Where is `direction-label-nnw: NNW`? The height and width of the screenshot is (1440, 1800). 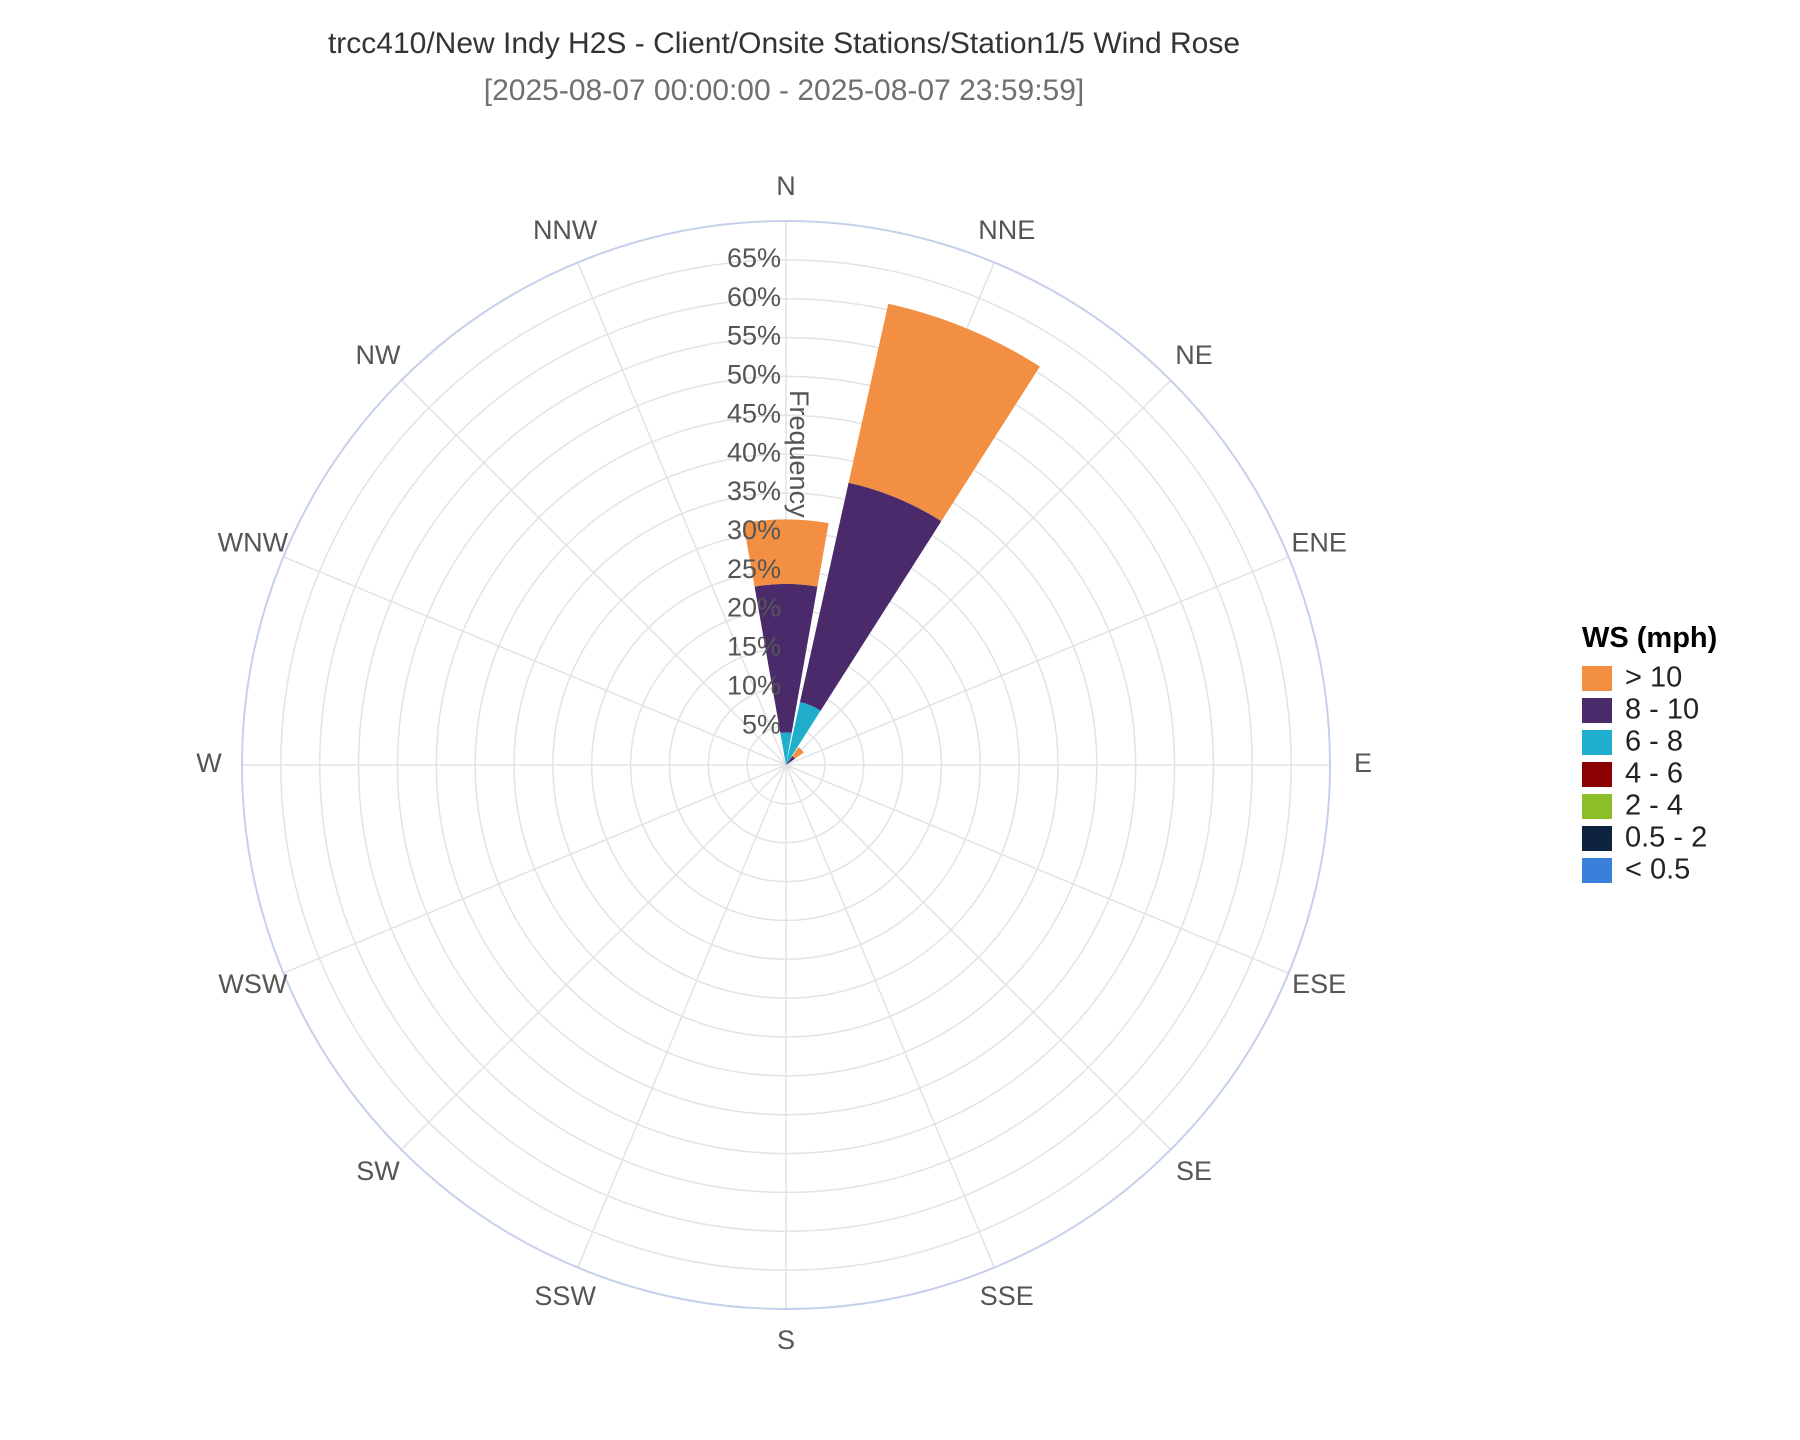 direction-label-nnw: NNW is located at coordinates (565, 230).